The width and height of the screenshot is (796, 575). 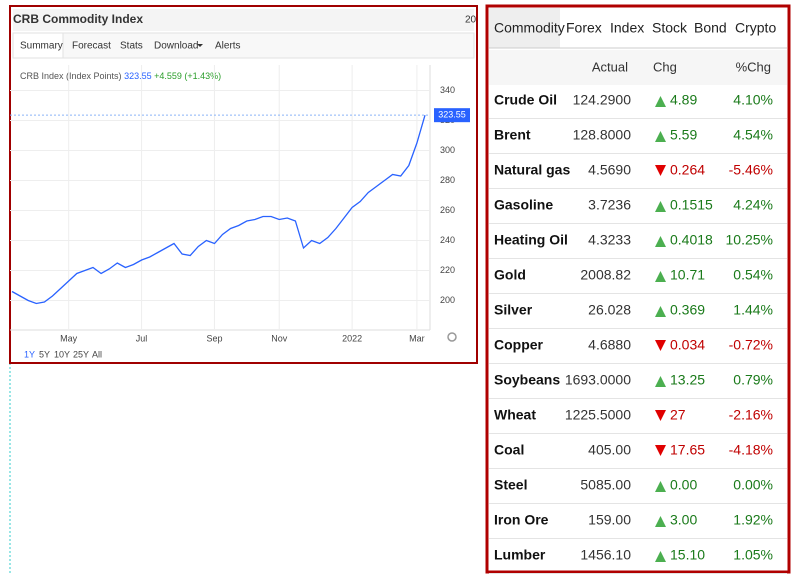 What do you see at coordinates (510, 485) in the screenshot?
I see `commodity-name: Steel` at bounding box center [510, 485].